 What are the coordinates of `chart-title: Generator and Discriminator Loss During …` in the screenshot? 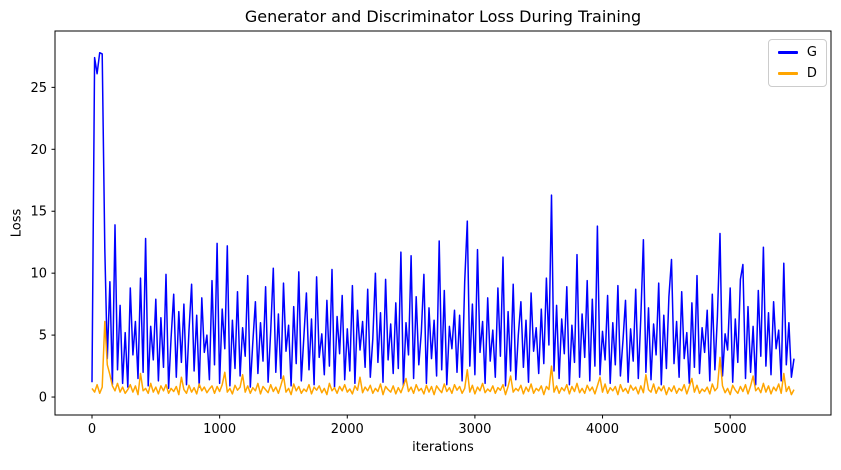 It's located at (443, 16).